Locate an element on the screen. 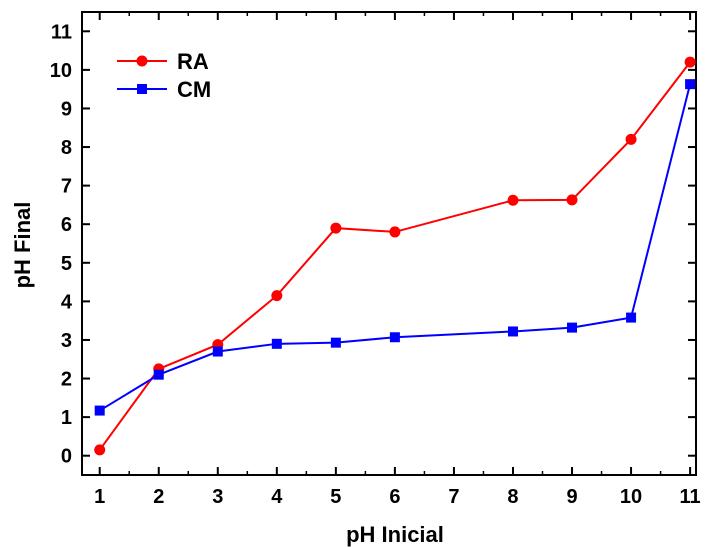  y-tick-label: 1 is located at coordinates (66, 418).